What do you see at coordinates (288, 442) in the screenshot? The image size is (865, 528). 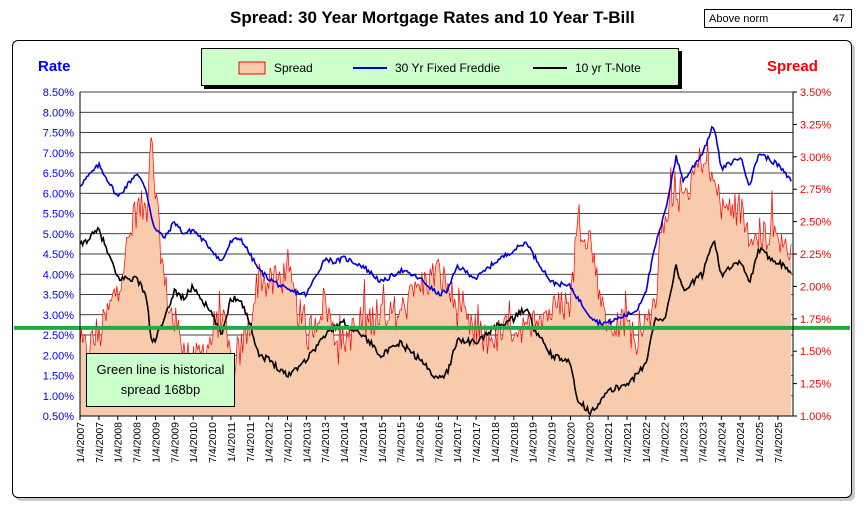 I see `x-tick-label: 7/4/2012` at bounding box center [288, 442].